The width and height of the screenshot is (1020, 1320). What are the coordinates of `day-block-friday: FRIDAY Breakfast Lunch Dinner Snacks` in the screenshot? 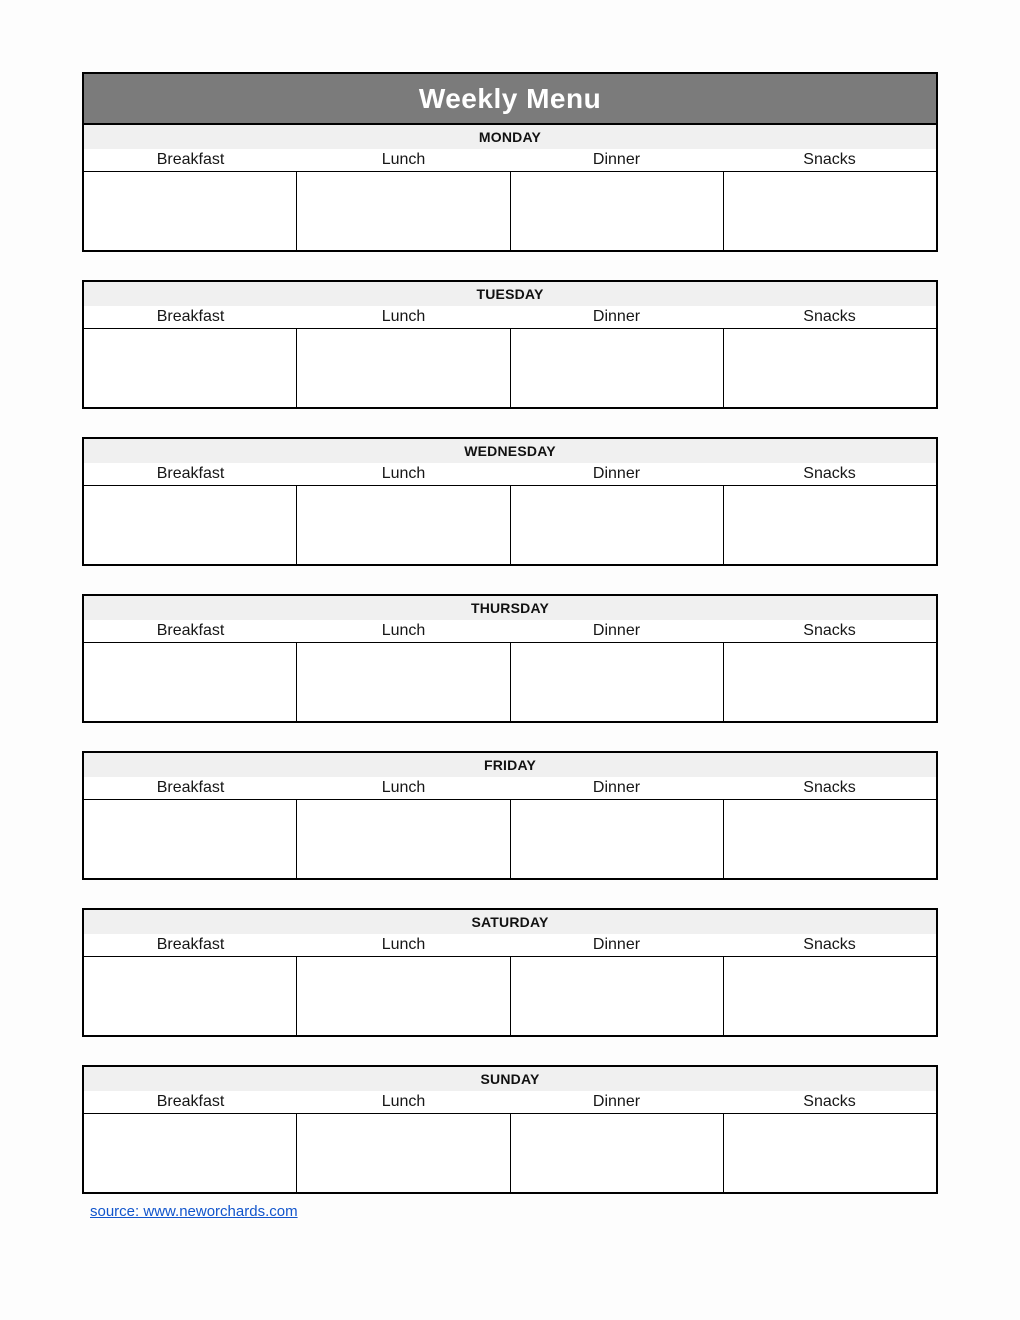 It's located at (510, 815).